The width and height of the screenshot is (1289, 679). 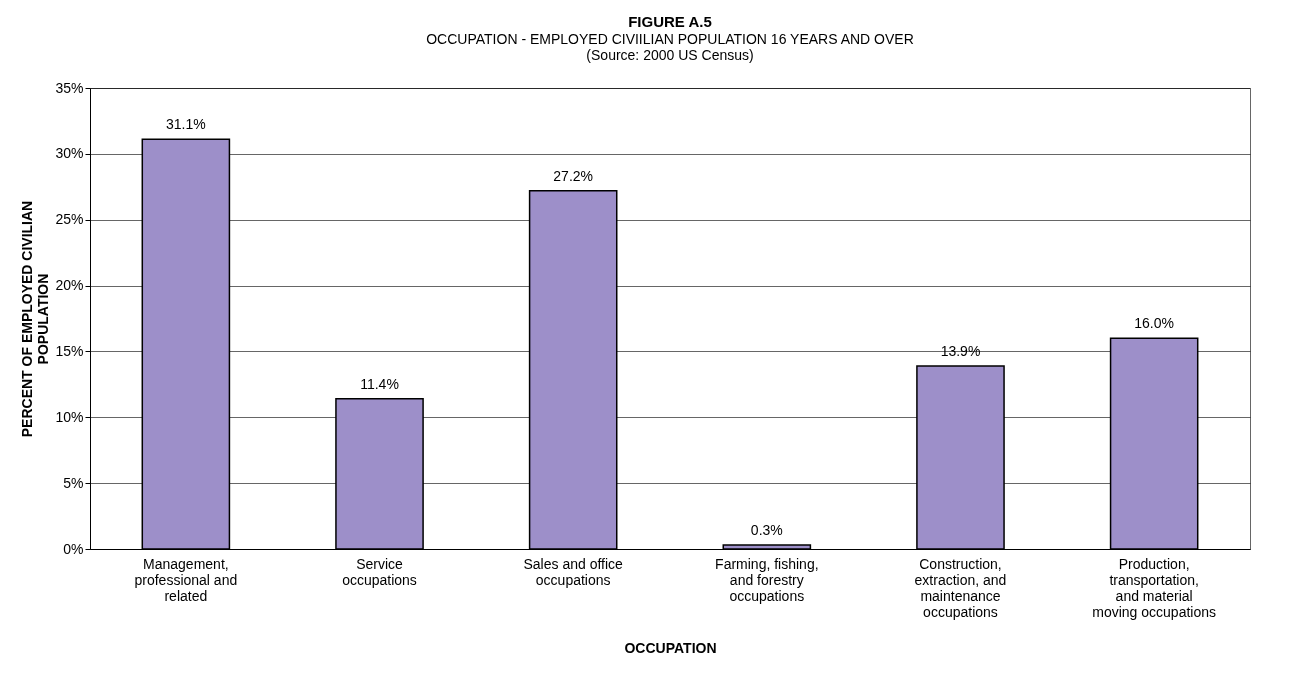 I want to click on data-label: 16.0%, so click(x=1154, y=323).